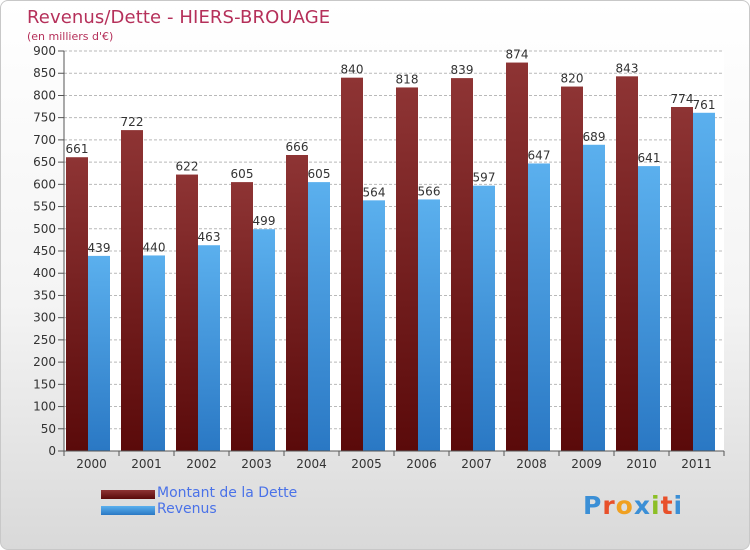 The image size is (750, 550). What do you see at coordinates (179, 17) in the screenshot?
I see `chart-title: Revenus/Dette - HIERS-BROUAGE` at bounding box center [179, 17].